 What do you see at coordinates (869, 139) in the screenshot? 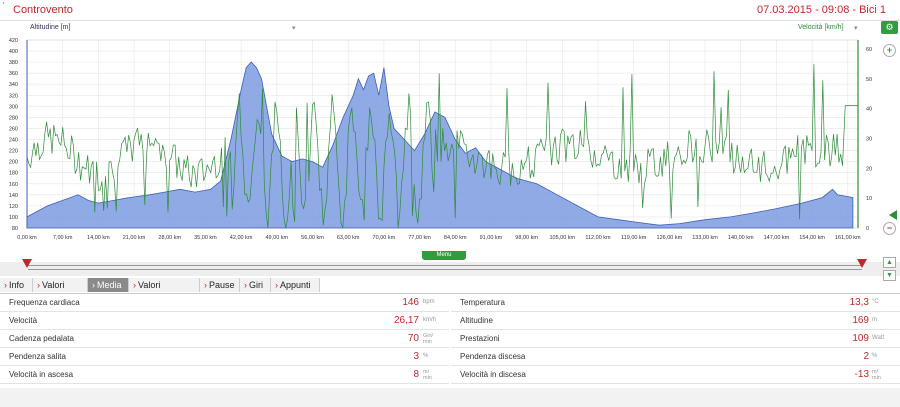
I see `y-right-tick-label: 30` at bounding box center [869, 139].